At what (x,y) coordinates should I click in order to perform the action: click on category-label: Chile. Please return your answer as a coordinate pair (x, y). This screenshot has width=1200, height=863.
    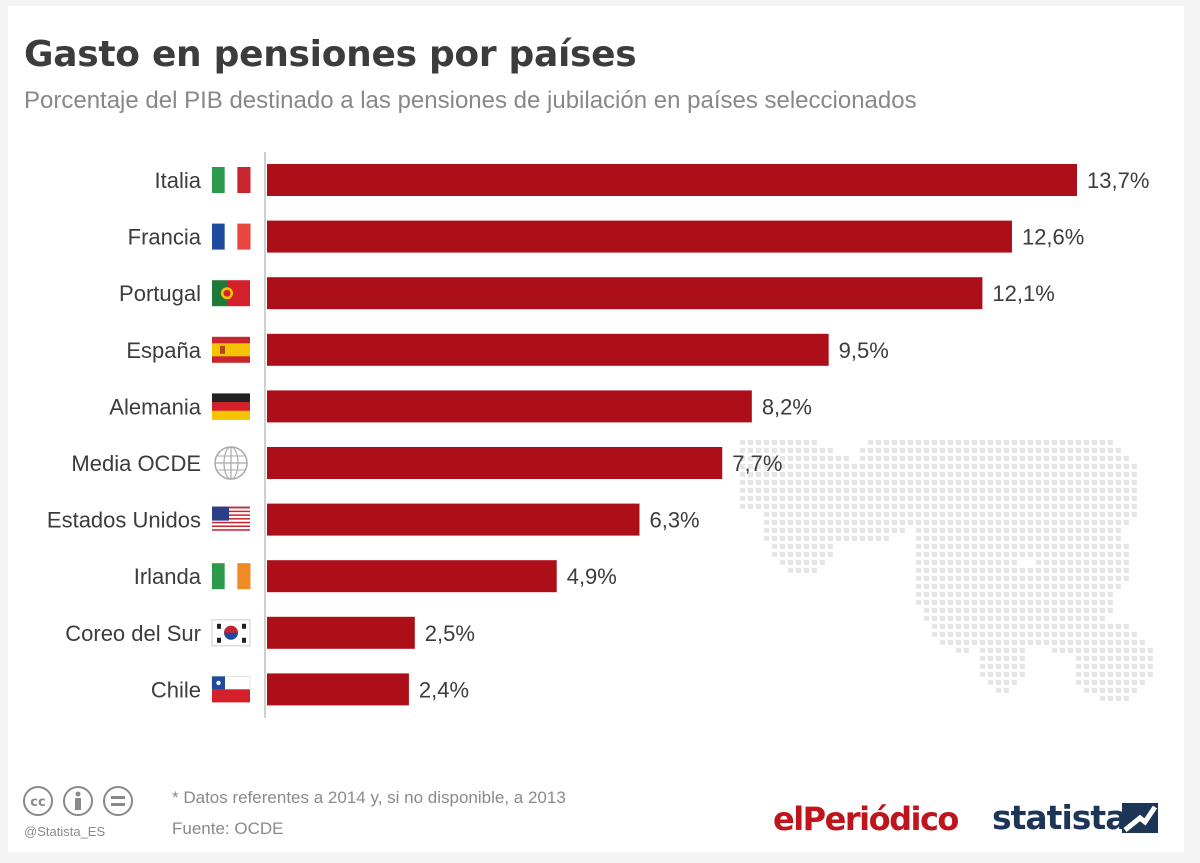
    Looking at the image, I should click on (176, 689).